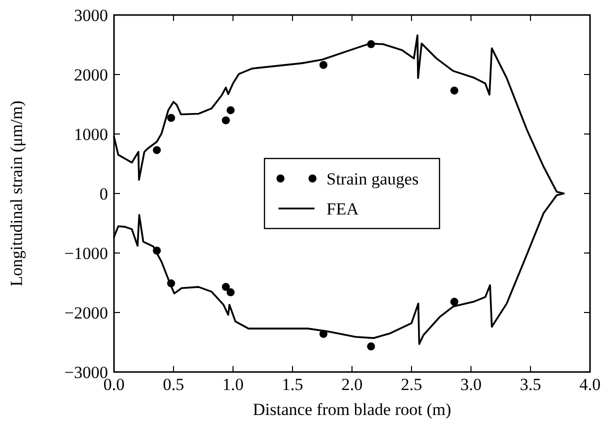  Describe the element at coordinates (16, 193) in the screenshot. I see `y-axis-title: Longitudinal strain (μm/m)` at that location.